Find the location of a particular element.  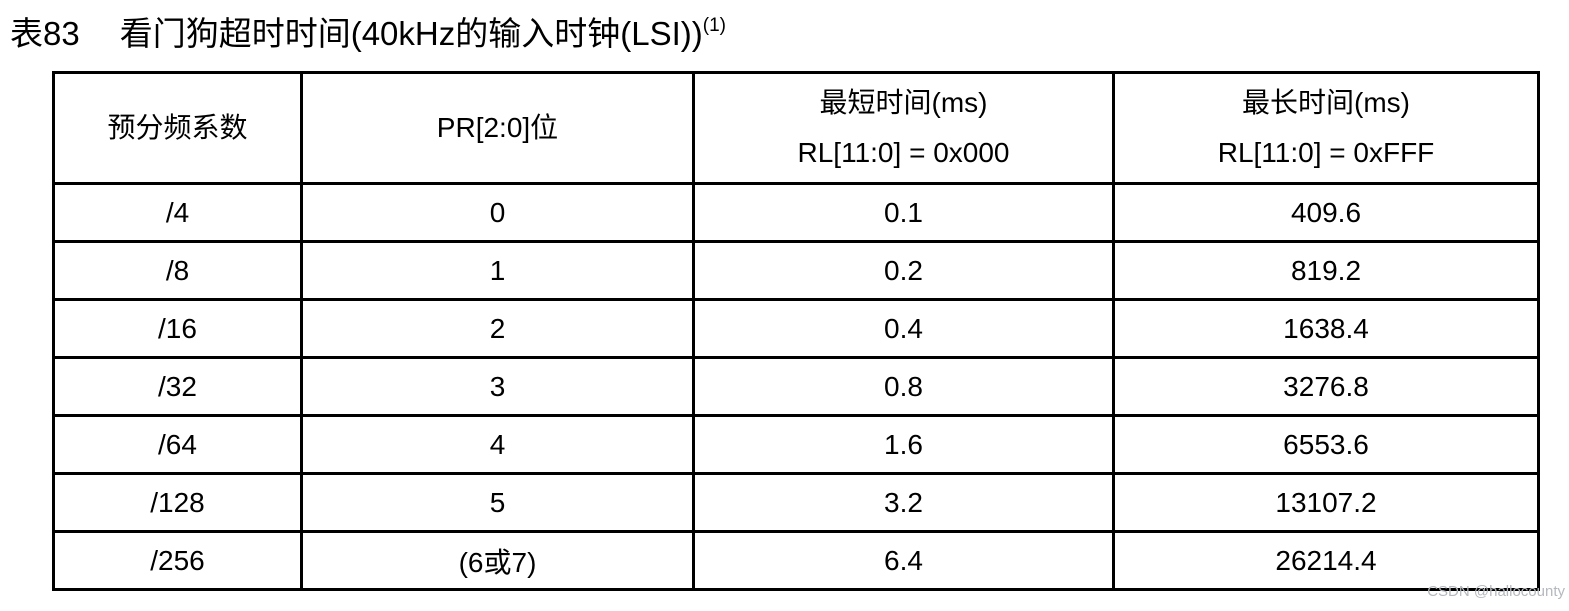

cell-max-time: 1638.4 is located at coordinates (1326, 328).